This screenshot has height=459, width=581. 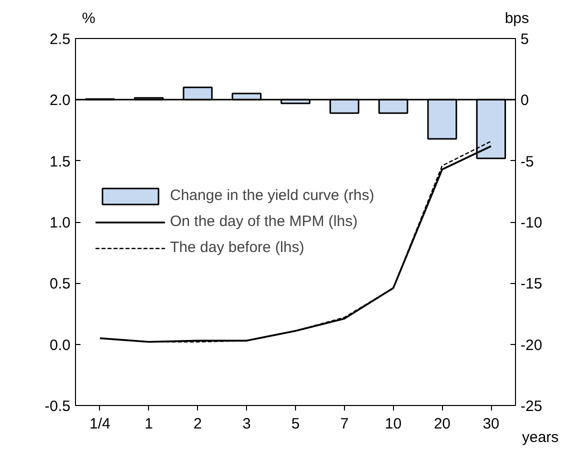 I want to click on x-tick-label: 1/4, so click(x=100, y=424).